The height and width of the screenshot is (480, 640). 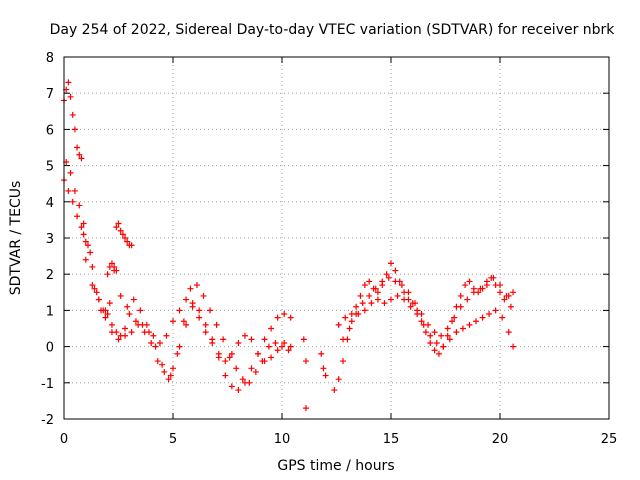 What do you see at coordinates (50, 348) in the screenshot?
I see `y-tick-label: 0` at bounding box center [50, 348].